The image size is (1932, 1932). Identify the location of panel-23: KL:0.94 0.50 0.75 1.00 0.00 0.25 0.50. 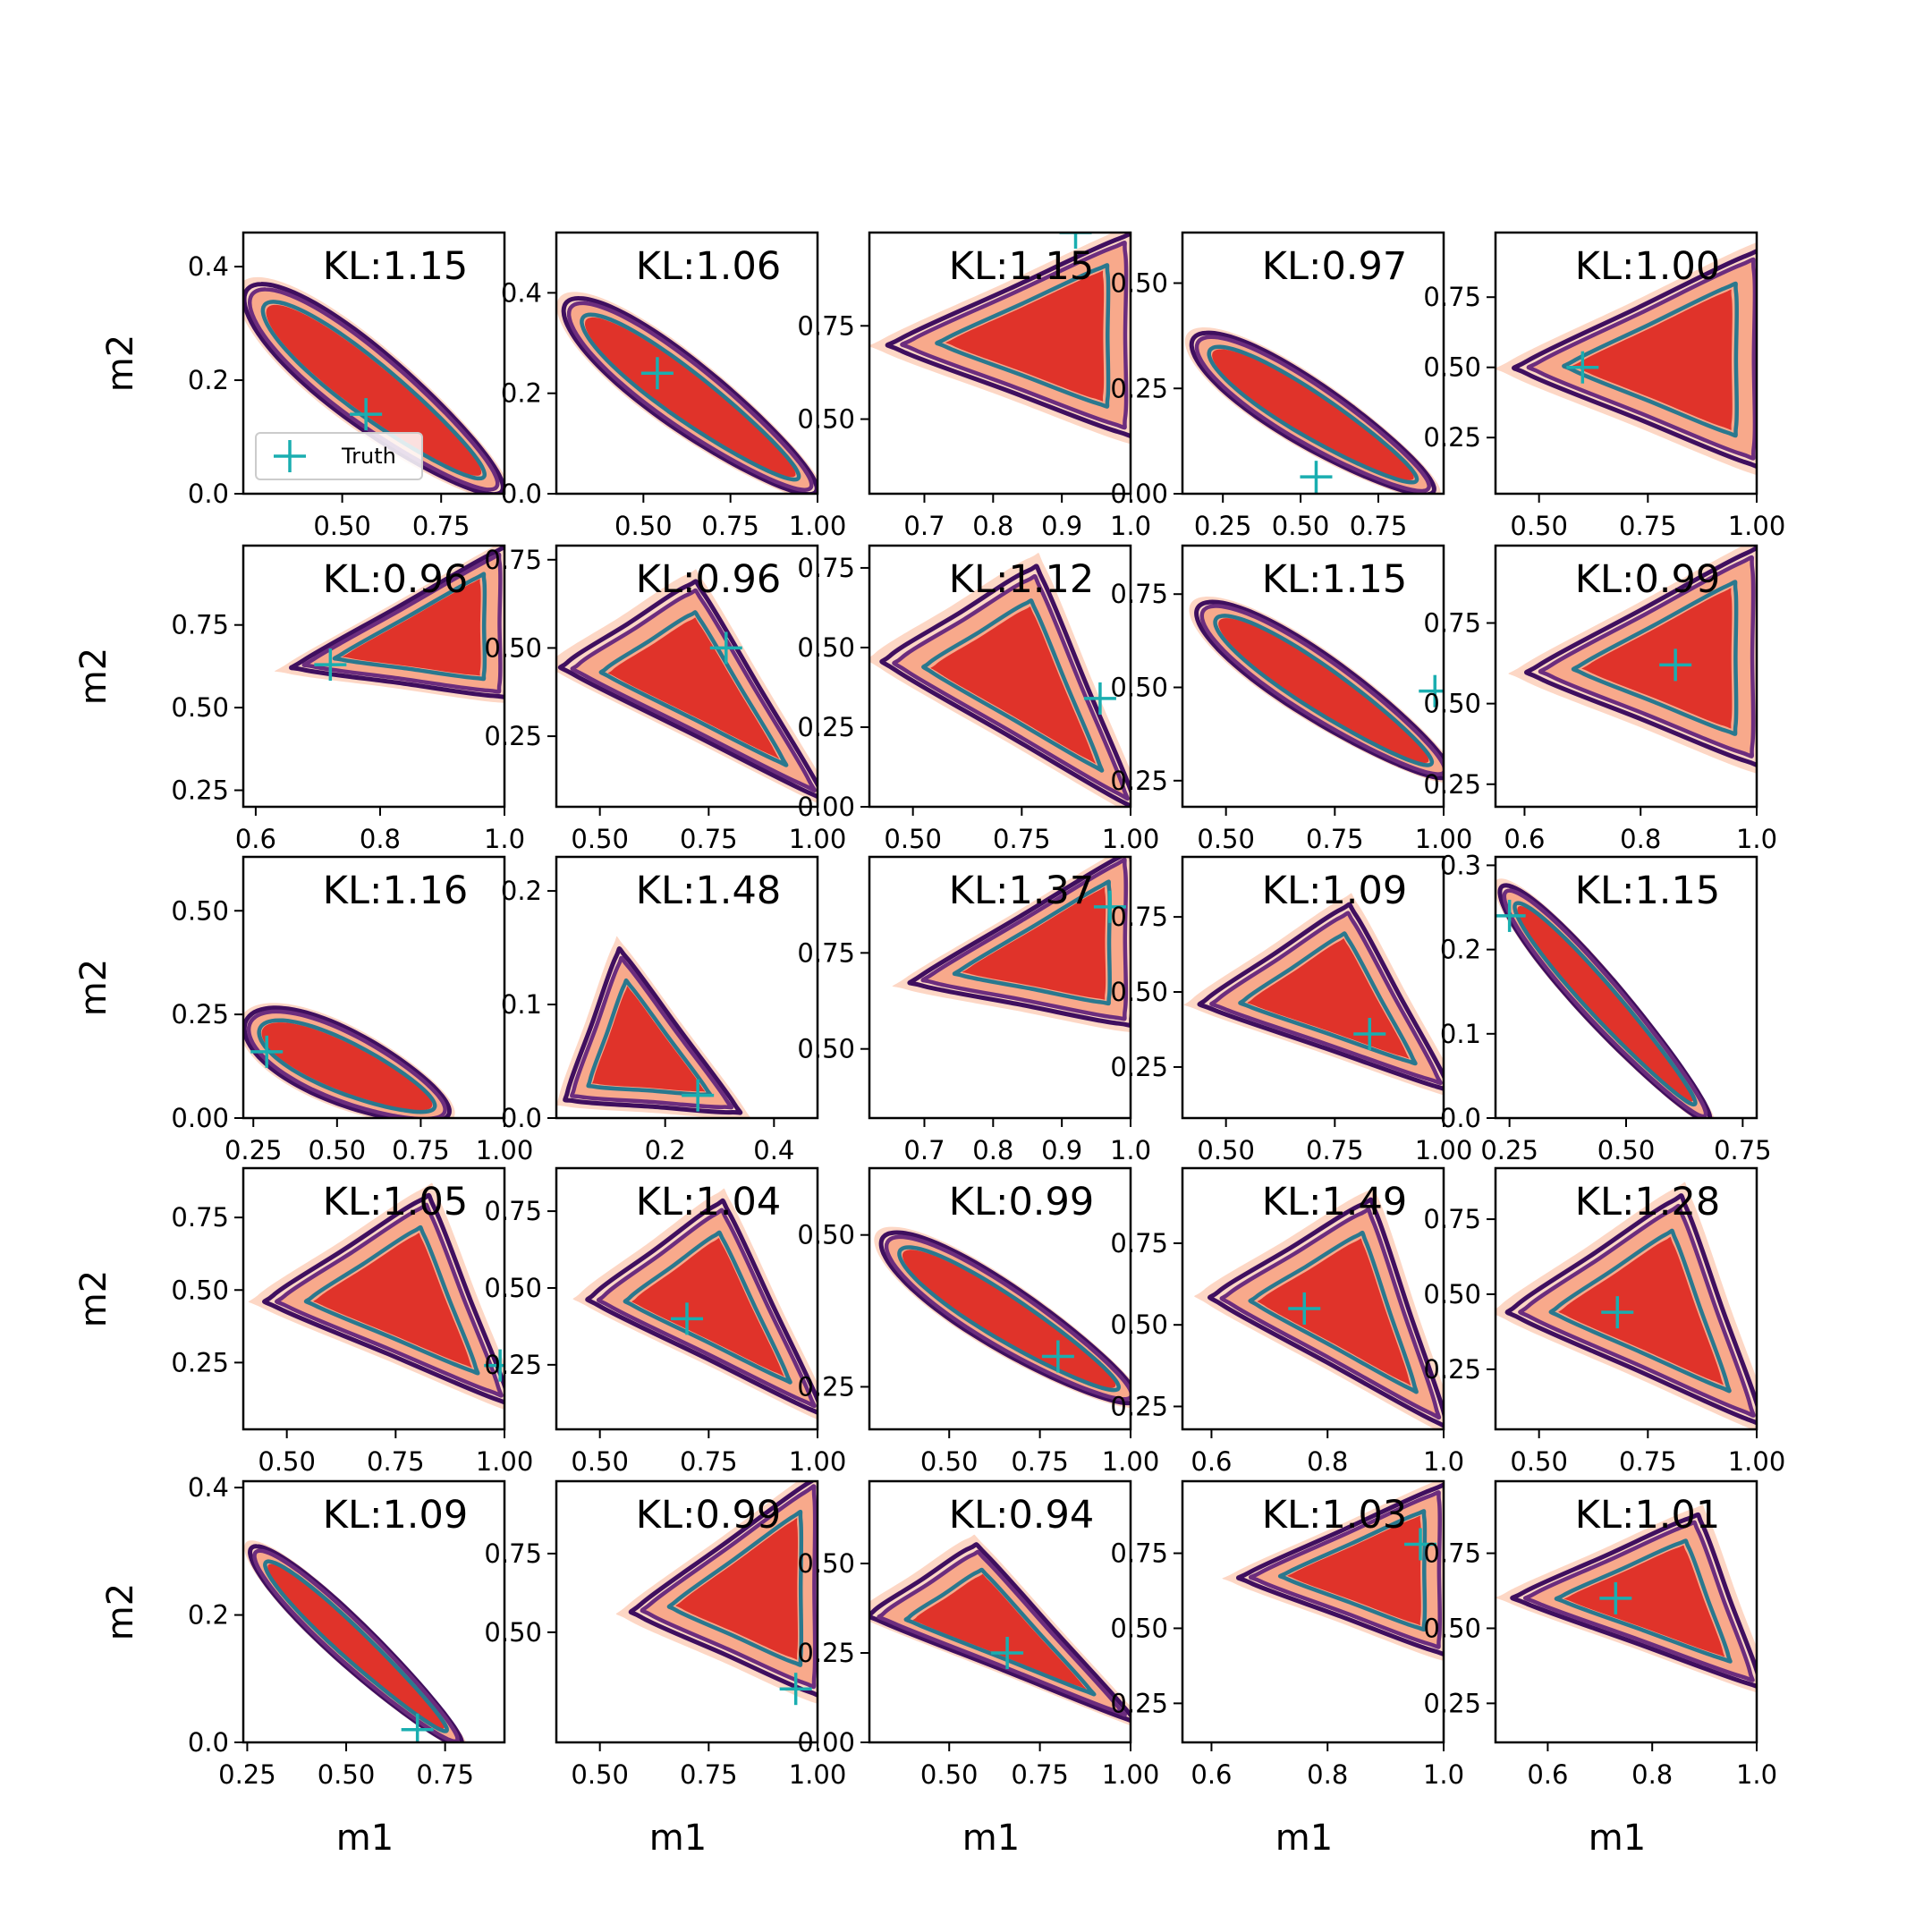
(978, 1634).